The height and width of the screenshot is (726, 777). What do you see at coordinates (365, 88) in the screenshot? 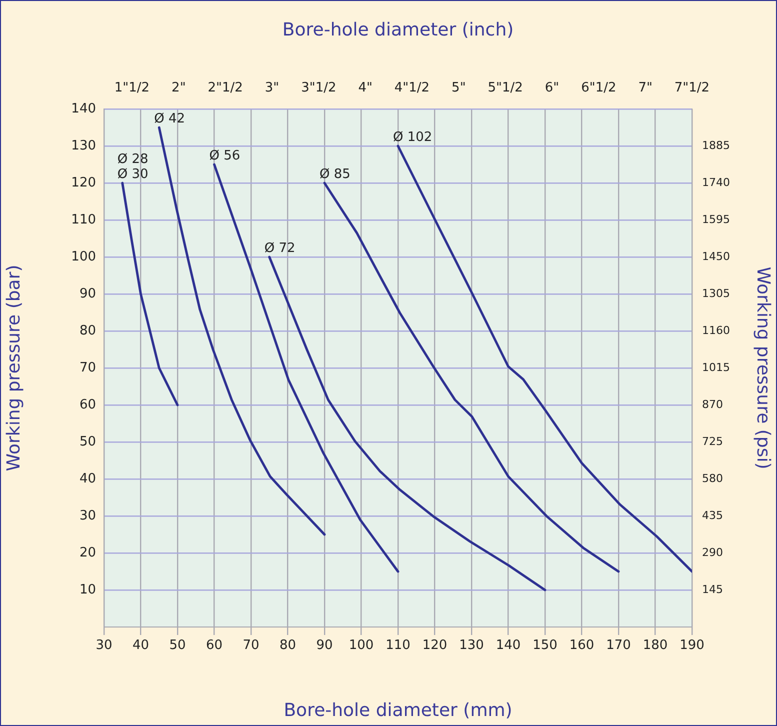
I see `x2-tick-label: 4"` at bounding box center [365, 88].